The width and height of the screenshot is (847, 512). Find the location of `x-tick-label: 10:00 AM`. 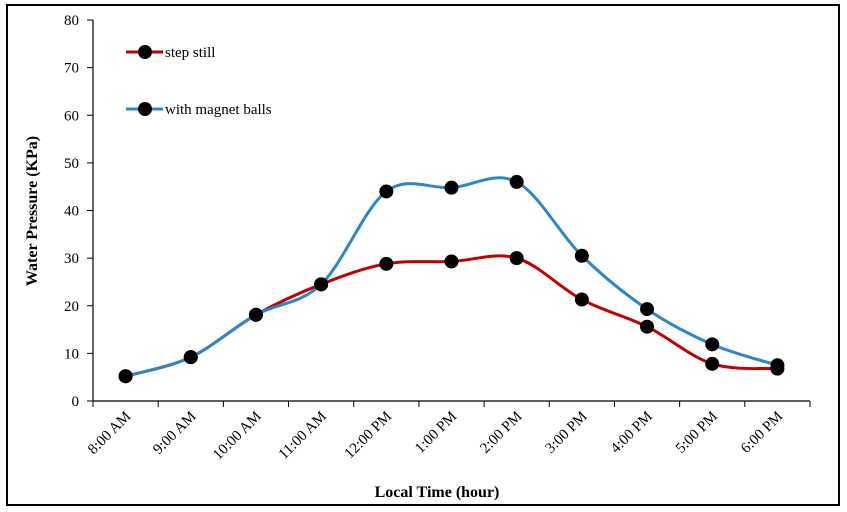

x-tick-label: 10:00 AM is located at coordinates (237, 436).